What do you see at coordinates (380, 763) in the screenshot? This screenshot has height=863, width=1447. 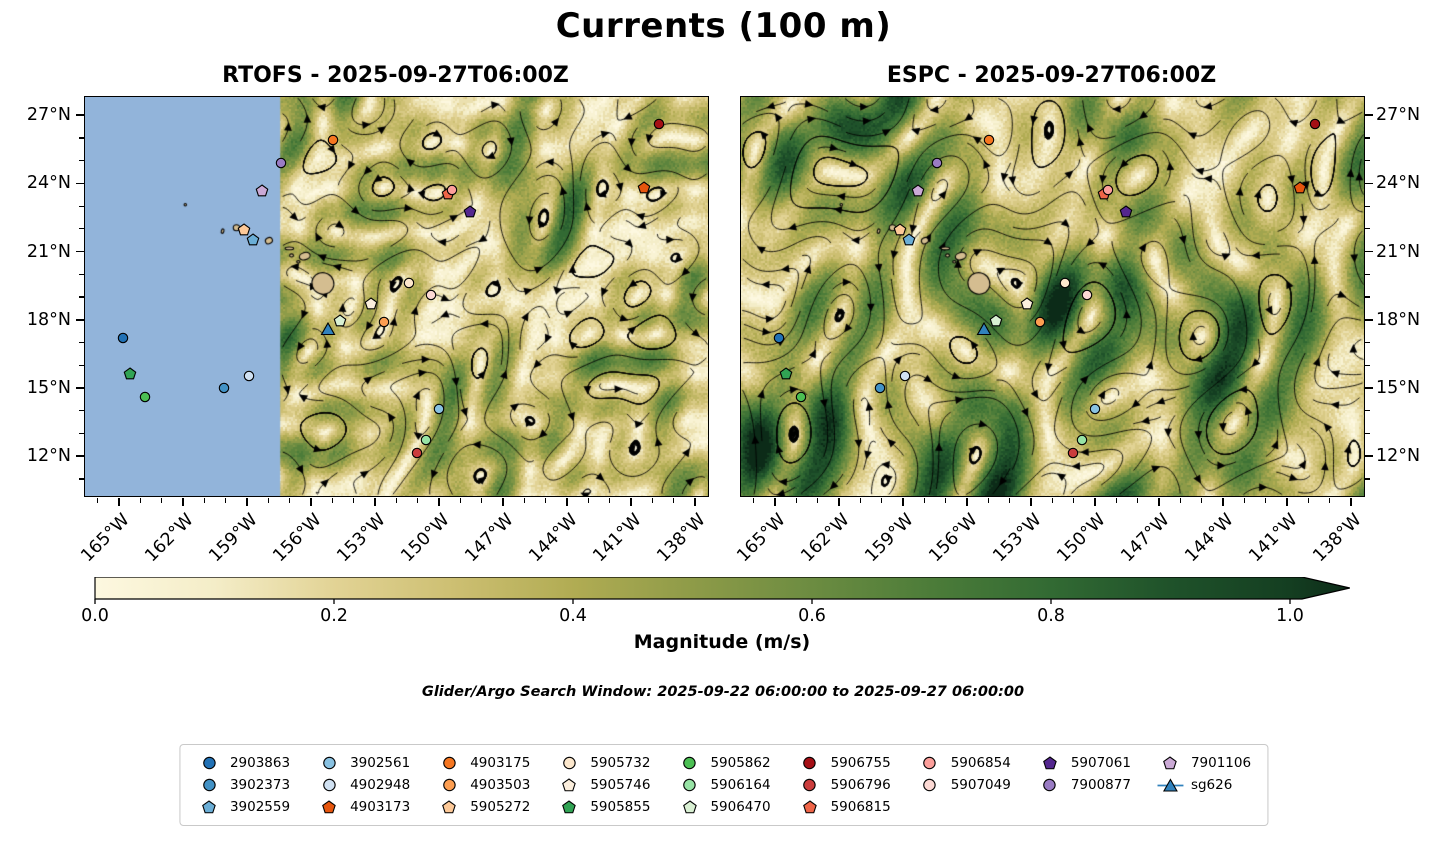 I see `legend-label: 3902561` at bounding box center [380, 763].